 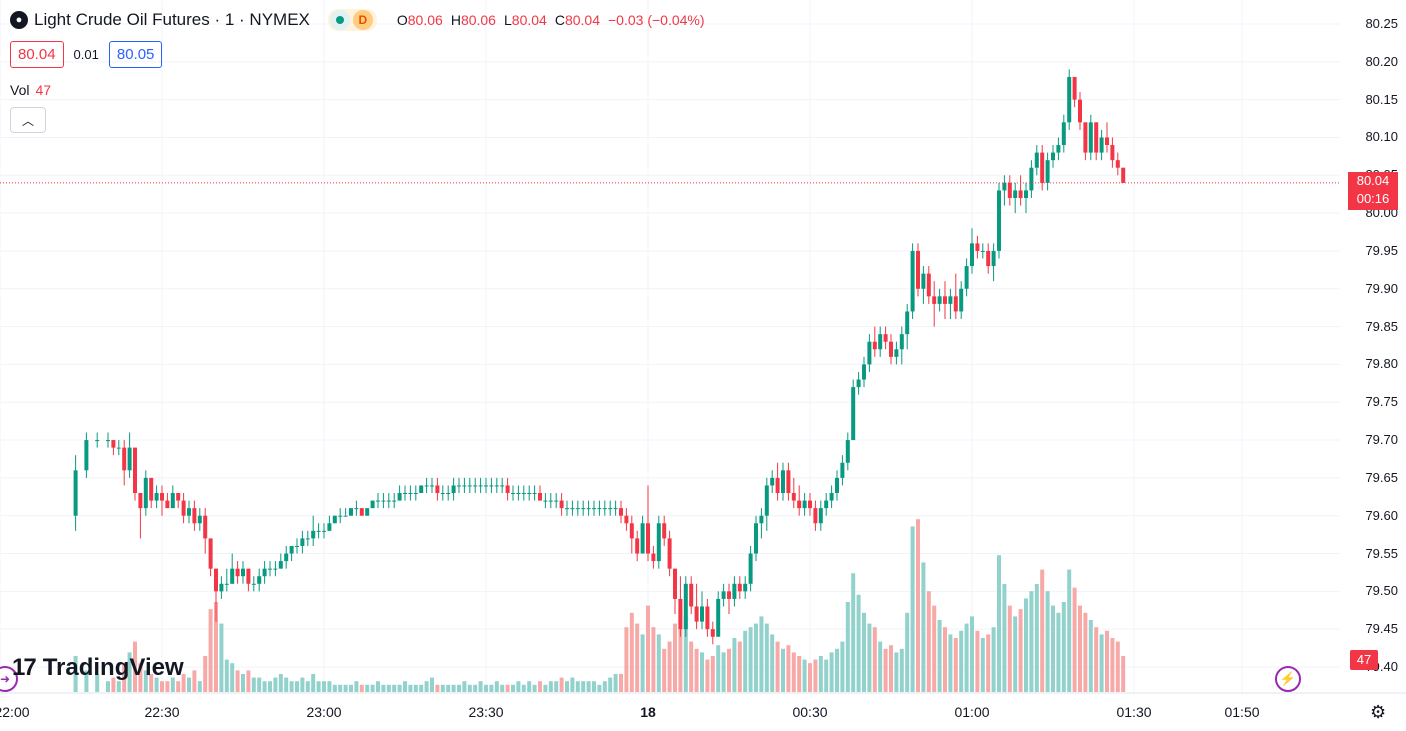 What do you see at coordinates (172, 19) in the screenshot?
I see `symbol-title: Light Crude Oil Futures · 1 · NYMEX` at bounding box center [172, 19].